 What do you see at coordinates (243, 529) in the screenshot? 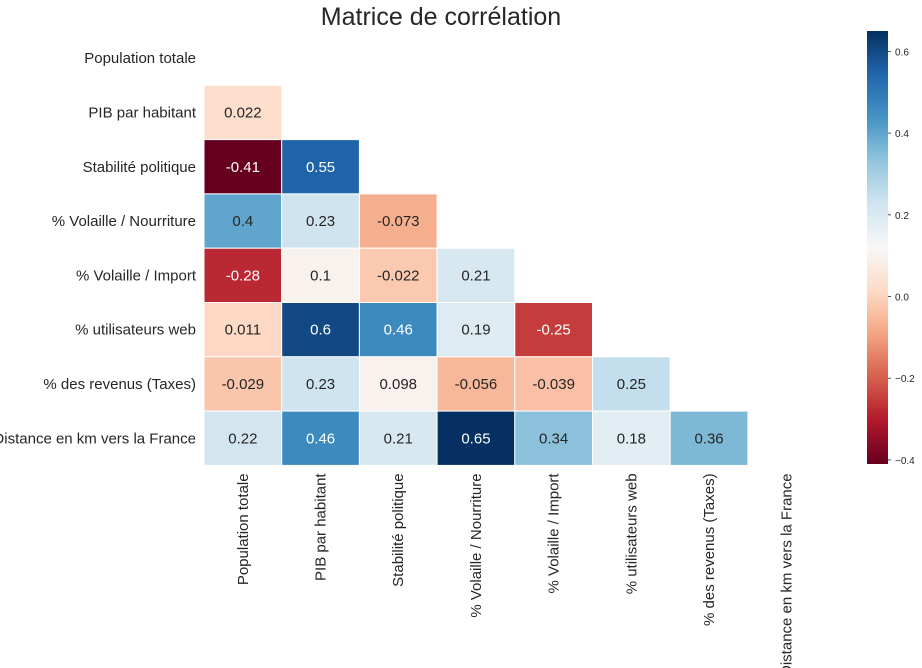
I see `x-tick-label: Population totale` at bounding box center [243, 529].